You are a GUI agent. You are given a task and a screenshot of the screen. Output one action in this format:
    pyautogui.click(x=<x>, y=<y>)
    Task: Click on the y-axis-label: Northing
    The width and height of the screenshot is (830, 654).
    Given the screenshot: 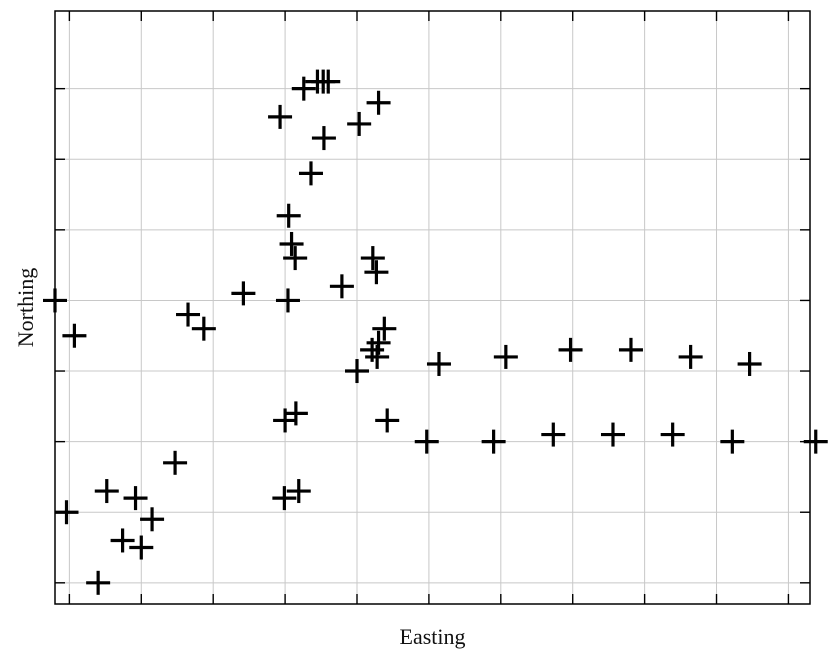 What is the action you would take?
    pyautogui.click(x=25, y=307)
    